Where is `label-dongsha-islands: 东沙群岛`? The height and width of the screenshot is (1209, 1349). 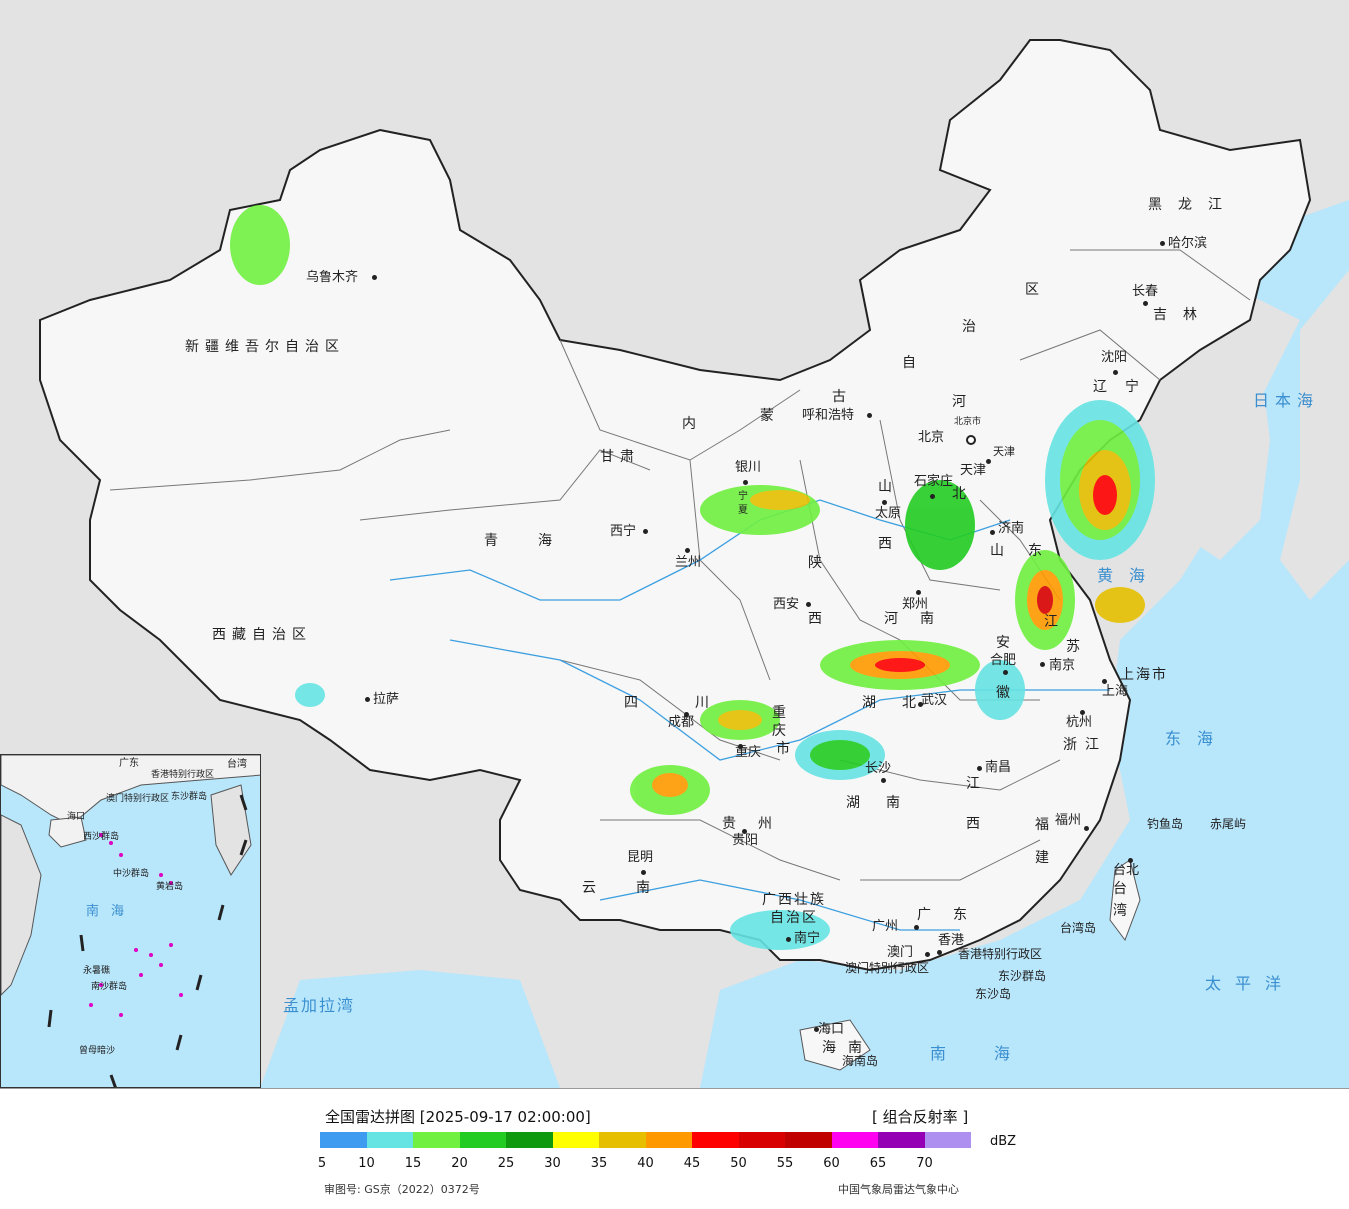
label-dongsha-islands: 东沙群岛 is located at coordinates (1022, 976).